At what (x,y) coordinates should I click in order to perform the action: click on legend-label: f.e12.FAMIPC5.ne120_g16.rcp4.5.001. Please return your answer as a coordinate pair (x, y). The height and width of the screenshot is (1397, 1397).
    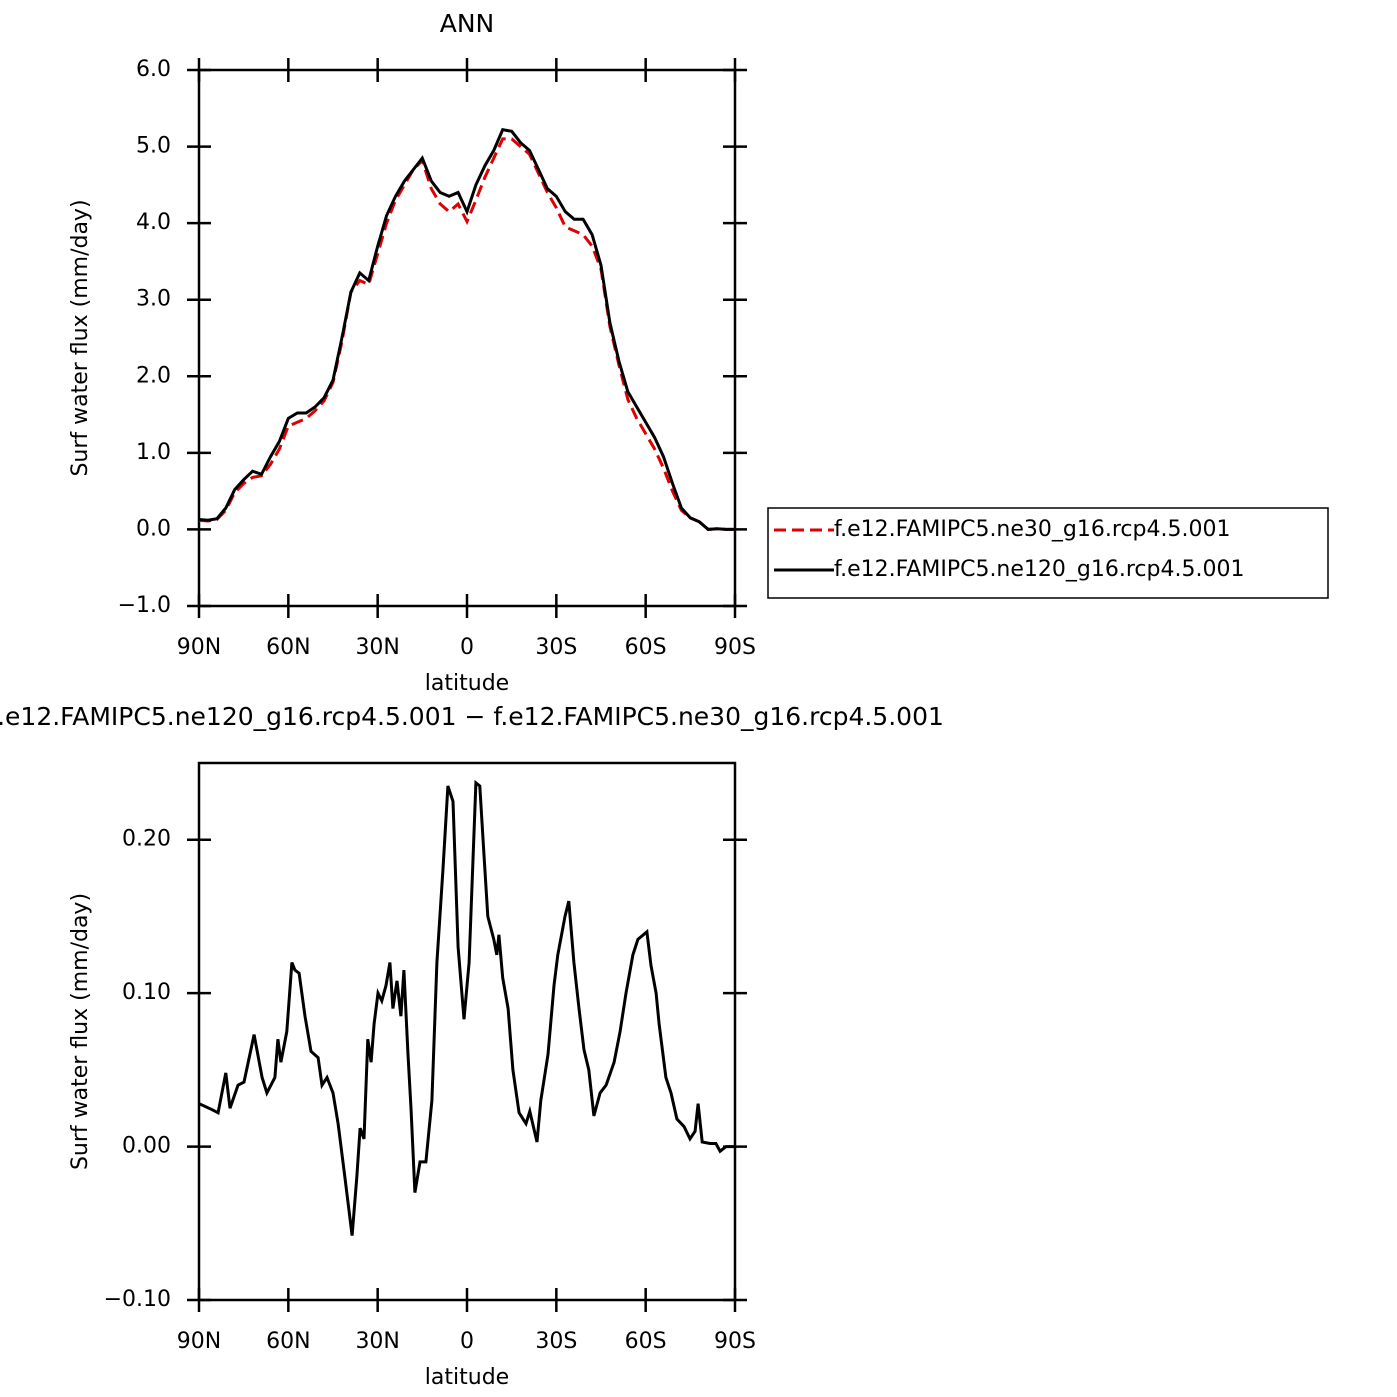
    Looking at the image, I should click on (1039, 569).